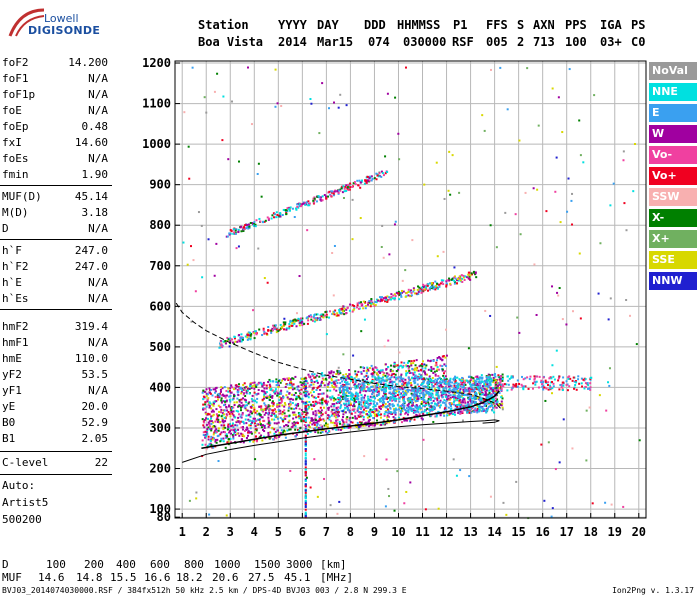 The height and width of the screenshot is (600, 700). Describe the element at coordinates (55, 376) in the screenshot. I see `param-row: yF2 53.5` at that location.